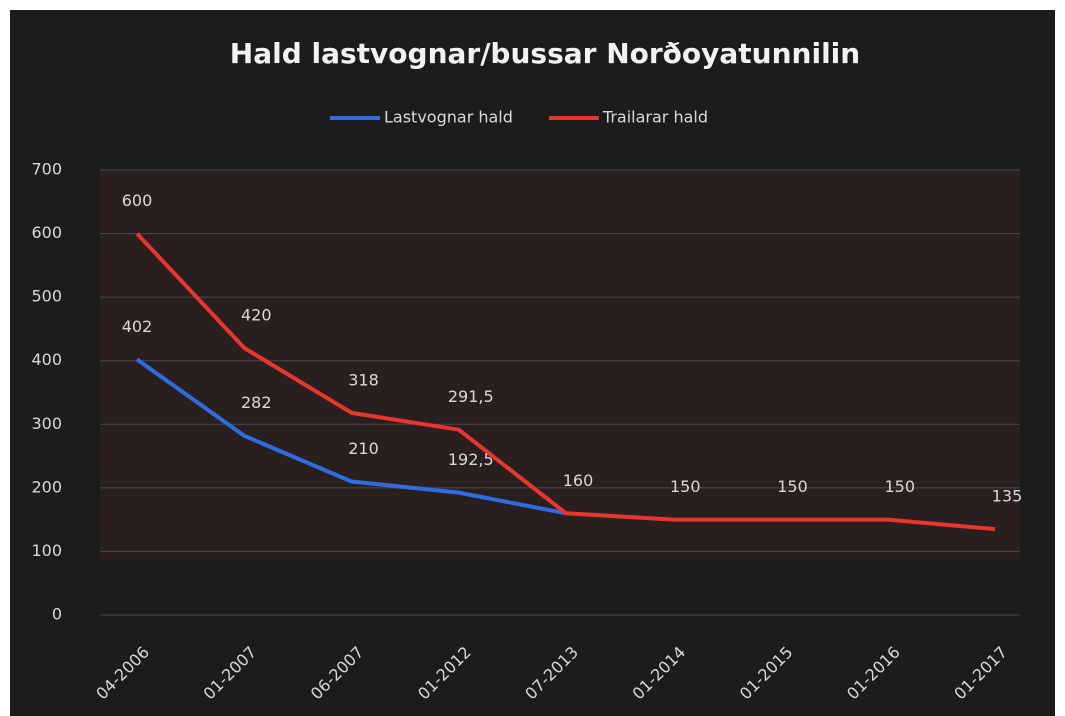  Describe the element at coordinates (471, 396) in the screenshot. I see `data-label: 291,5` at that location.